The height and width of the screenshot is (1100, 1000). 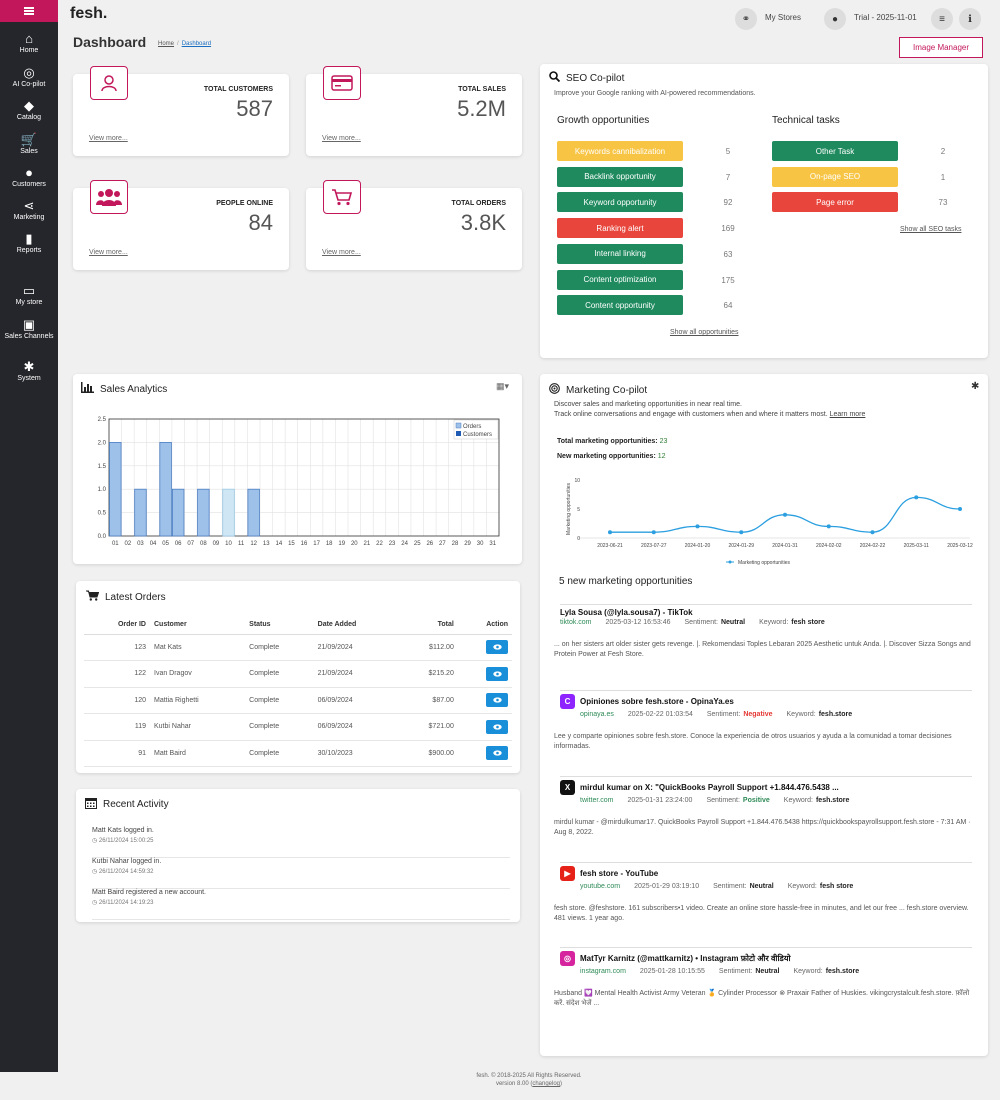 What do you see at coordinates (704, 332) in the screenshot?
I see `show-all-opportunities-link: Show all opportunities` at bounding box center [704, 332].